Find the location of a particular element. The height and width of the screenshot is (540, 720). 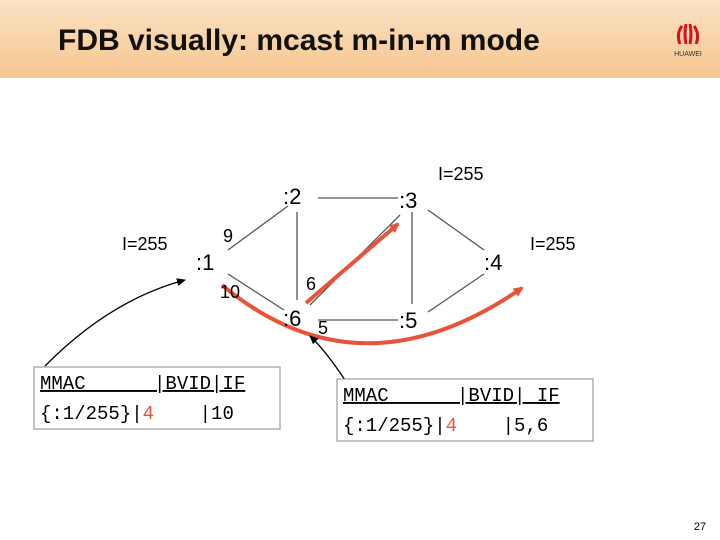

port-label: 5 is located at coordinates (323, 328).